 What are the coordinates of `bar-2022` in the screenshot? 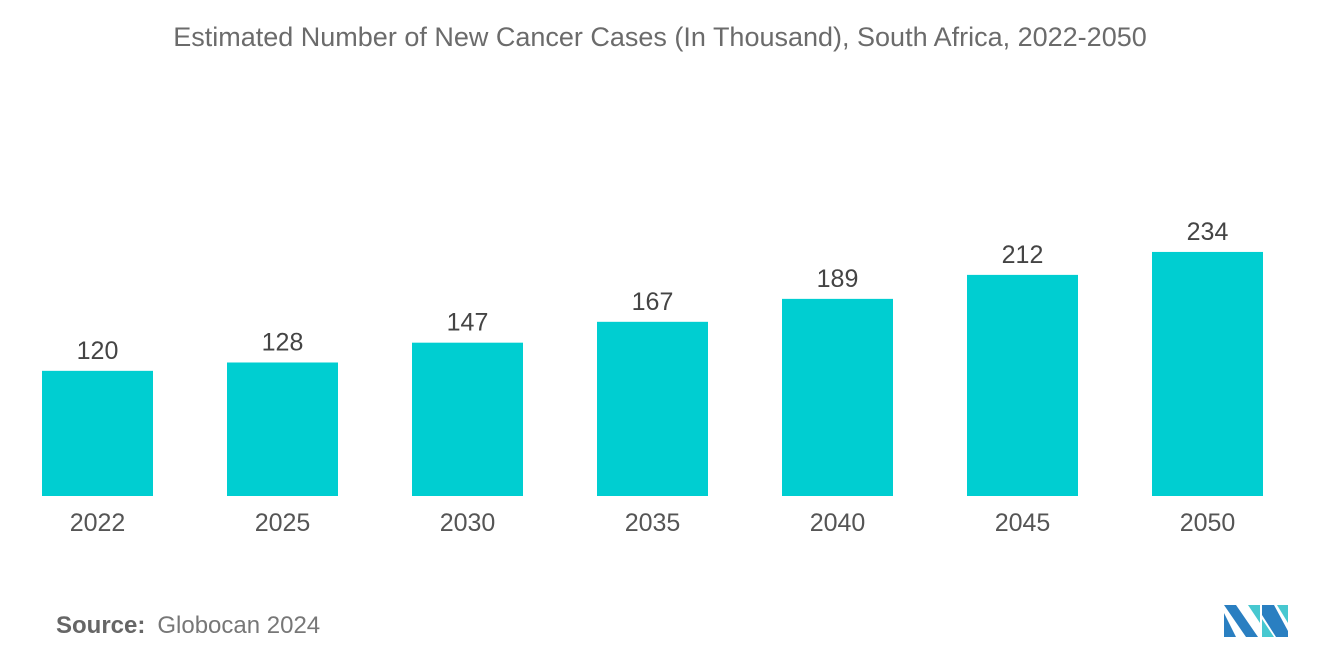 It's located at (97, 433).